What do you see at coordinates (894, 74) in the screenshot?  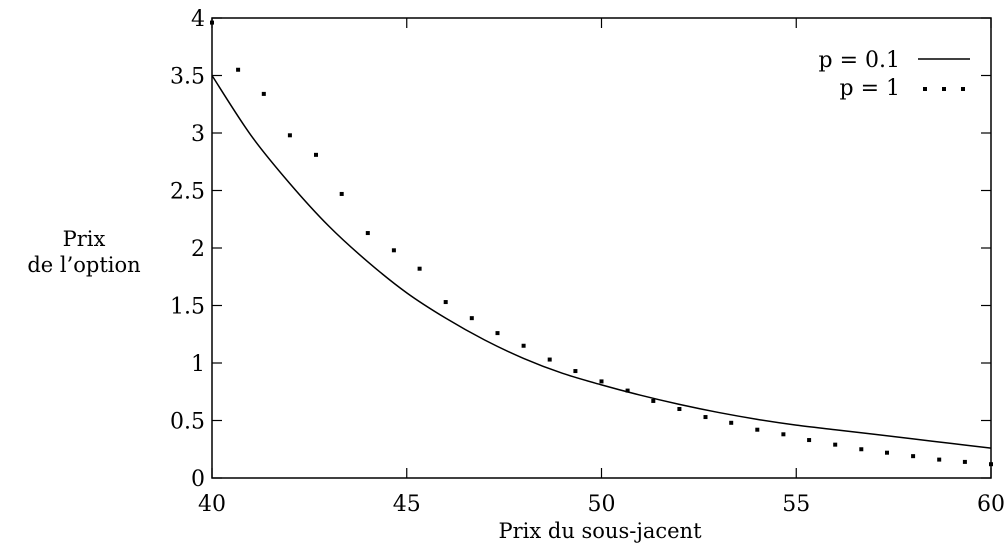 I see `legend: p = 0.1 p = 1` at bounding box center [894, 74].